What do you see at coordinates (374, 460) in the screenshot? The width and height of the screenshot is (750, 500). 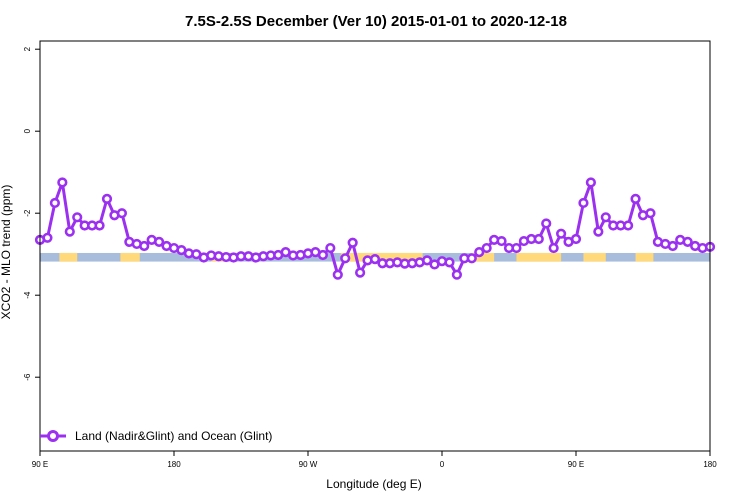 I see `x-axis: 90 E 180 90 W 0 90 E 180` at bounding box center [374, 460].